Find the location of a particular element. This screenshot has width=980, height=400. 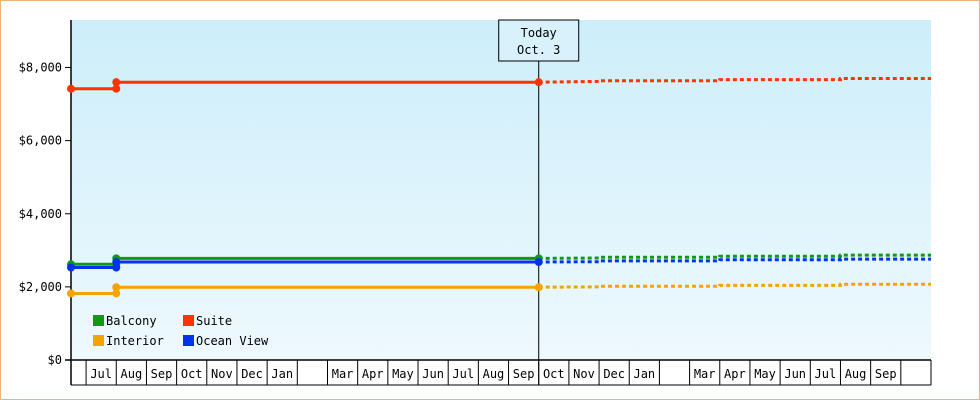

legend-swatch-interior is located at coordinates (98, 340).